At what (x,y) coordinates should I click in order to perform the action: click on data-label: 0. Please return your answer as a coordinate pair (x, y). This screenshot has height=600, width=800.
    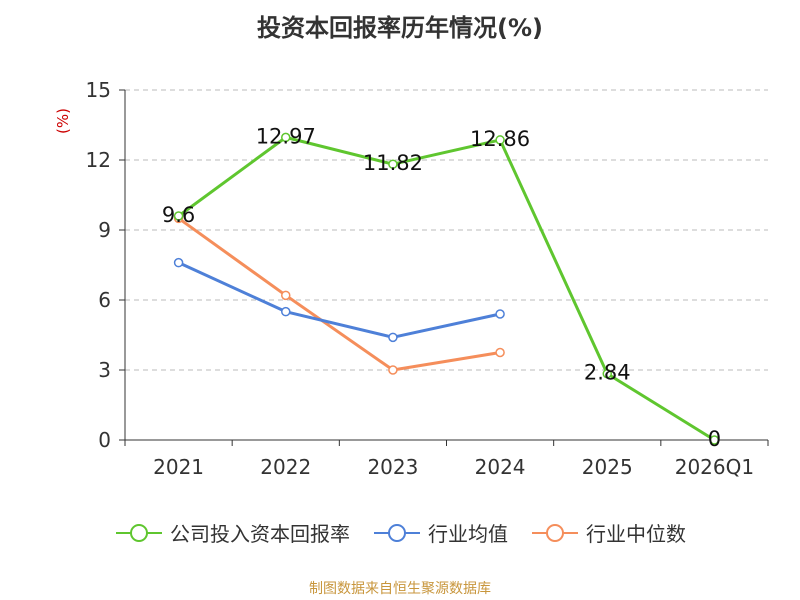
    Looking at the image, I should click on (714, 439).